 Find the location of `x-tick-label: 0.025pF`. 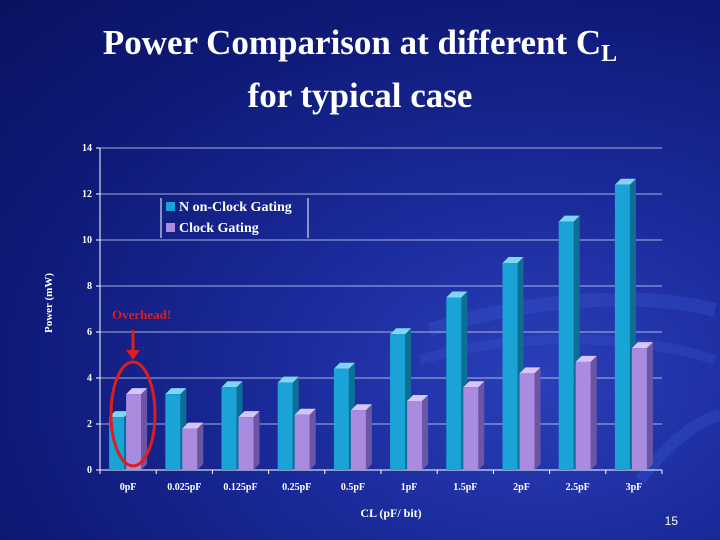

x-tick-label: 0.025pF is located at coordinates (184, 487).